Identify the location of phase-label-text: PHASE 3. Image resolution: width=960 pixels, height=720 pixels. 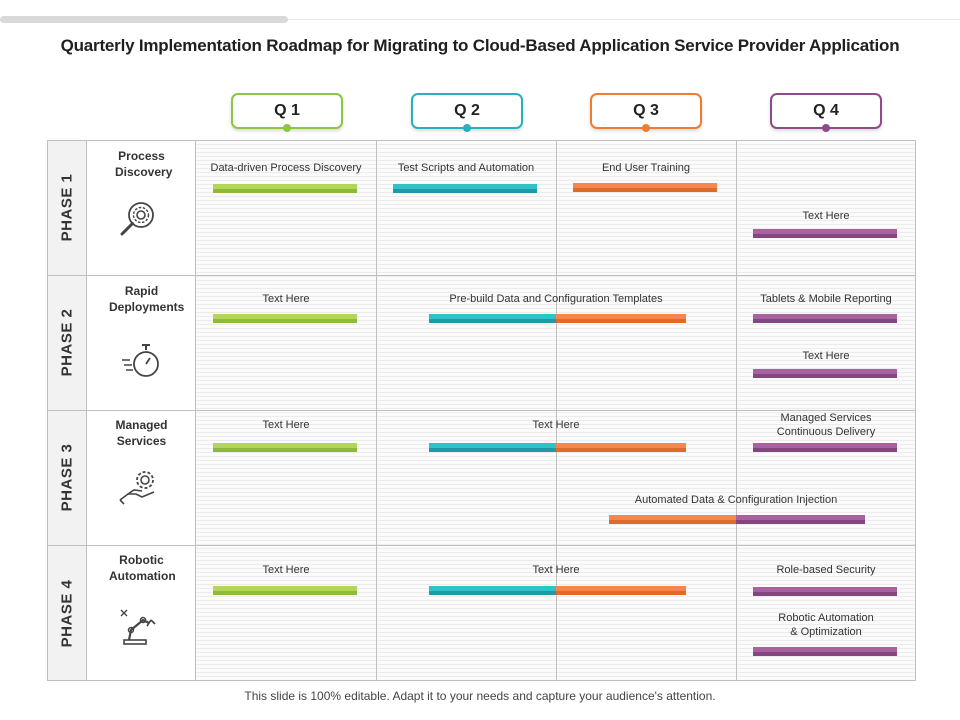
(67, 477).